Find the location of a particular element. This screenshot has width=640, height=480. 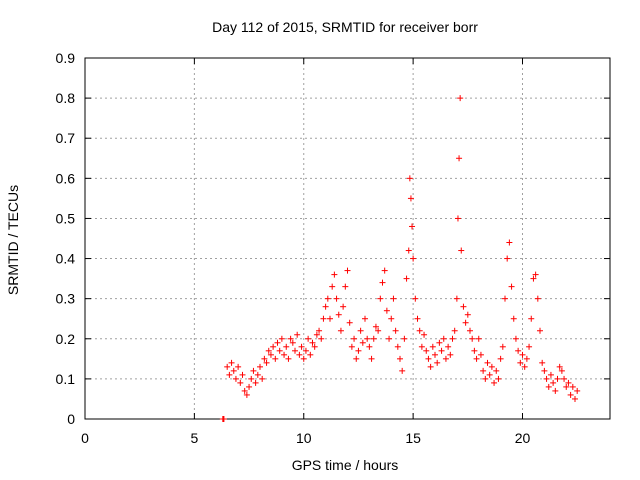

y-tick-label: 0.8 is located at coordinates (66, 98).